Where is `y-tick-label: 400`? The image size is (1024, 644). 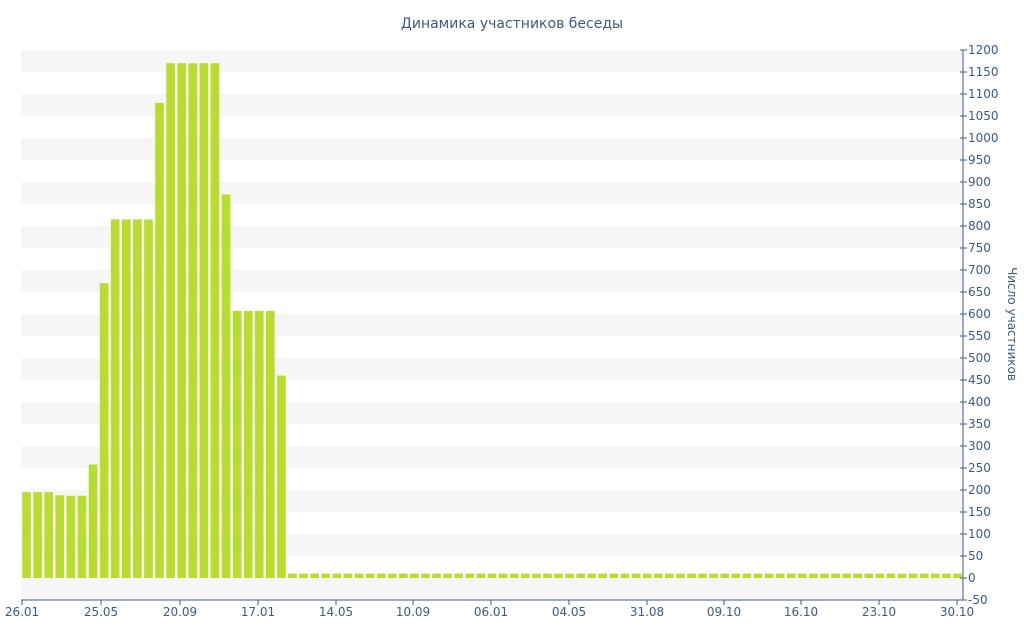 y-tick-label: 400 is located at coordinates (979, 402).